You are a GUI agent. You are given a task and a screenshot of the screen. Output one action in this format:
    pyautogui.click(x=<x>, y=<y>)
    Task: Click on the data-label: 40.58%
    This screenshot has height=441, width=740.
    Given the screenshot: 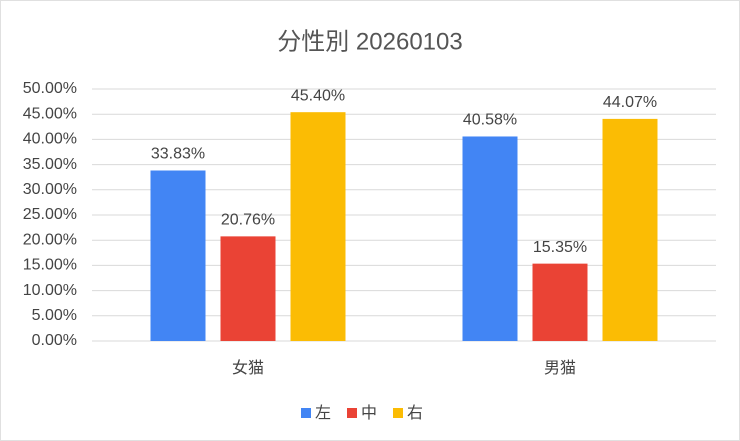 What is the action you would take?
    pyautogui.click(x=490, y=120)
    